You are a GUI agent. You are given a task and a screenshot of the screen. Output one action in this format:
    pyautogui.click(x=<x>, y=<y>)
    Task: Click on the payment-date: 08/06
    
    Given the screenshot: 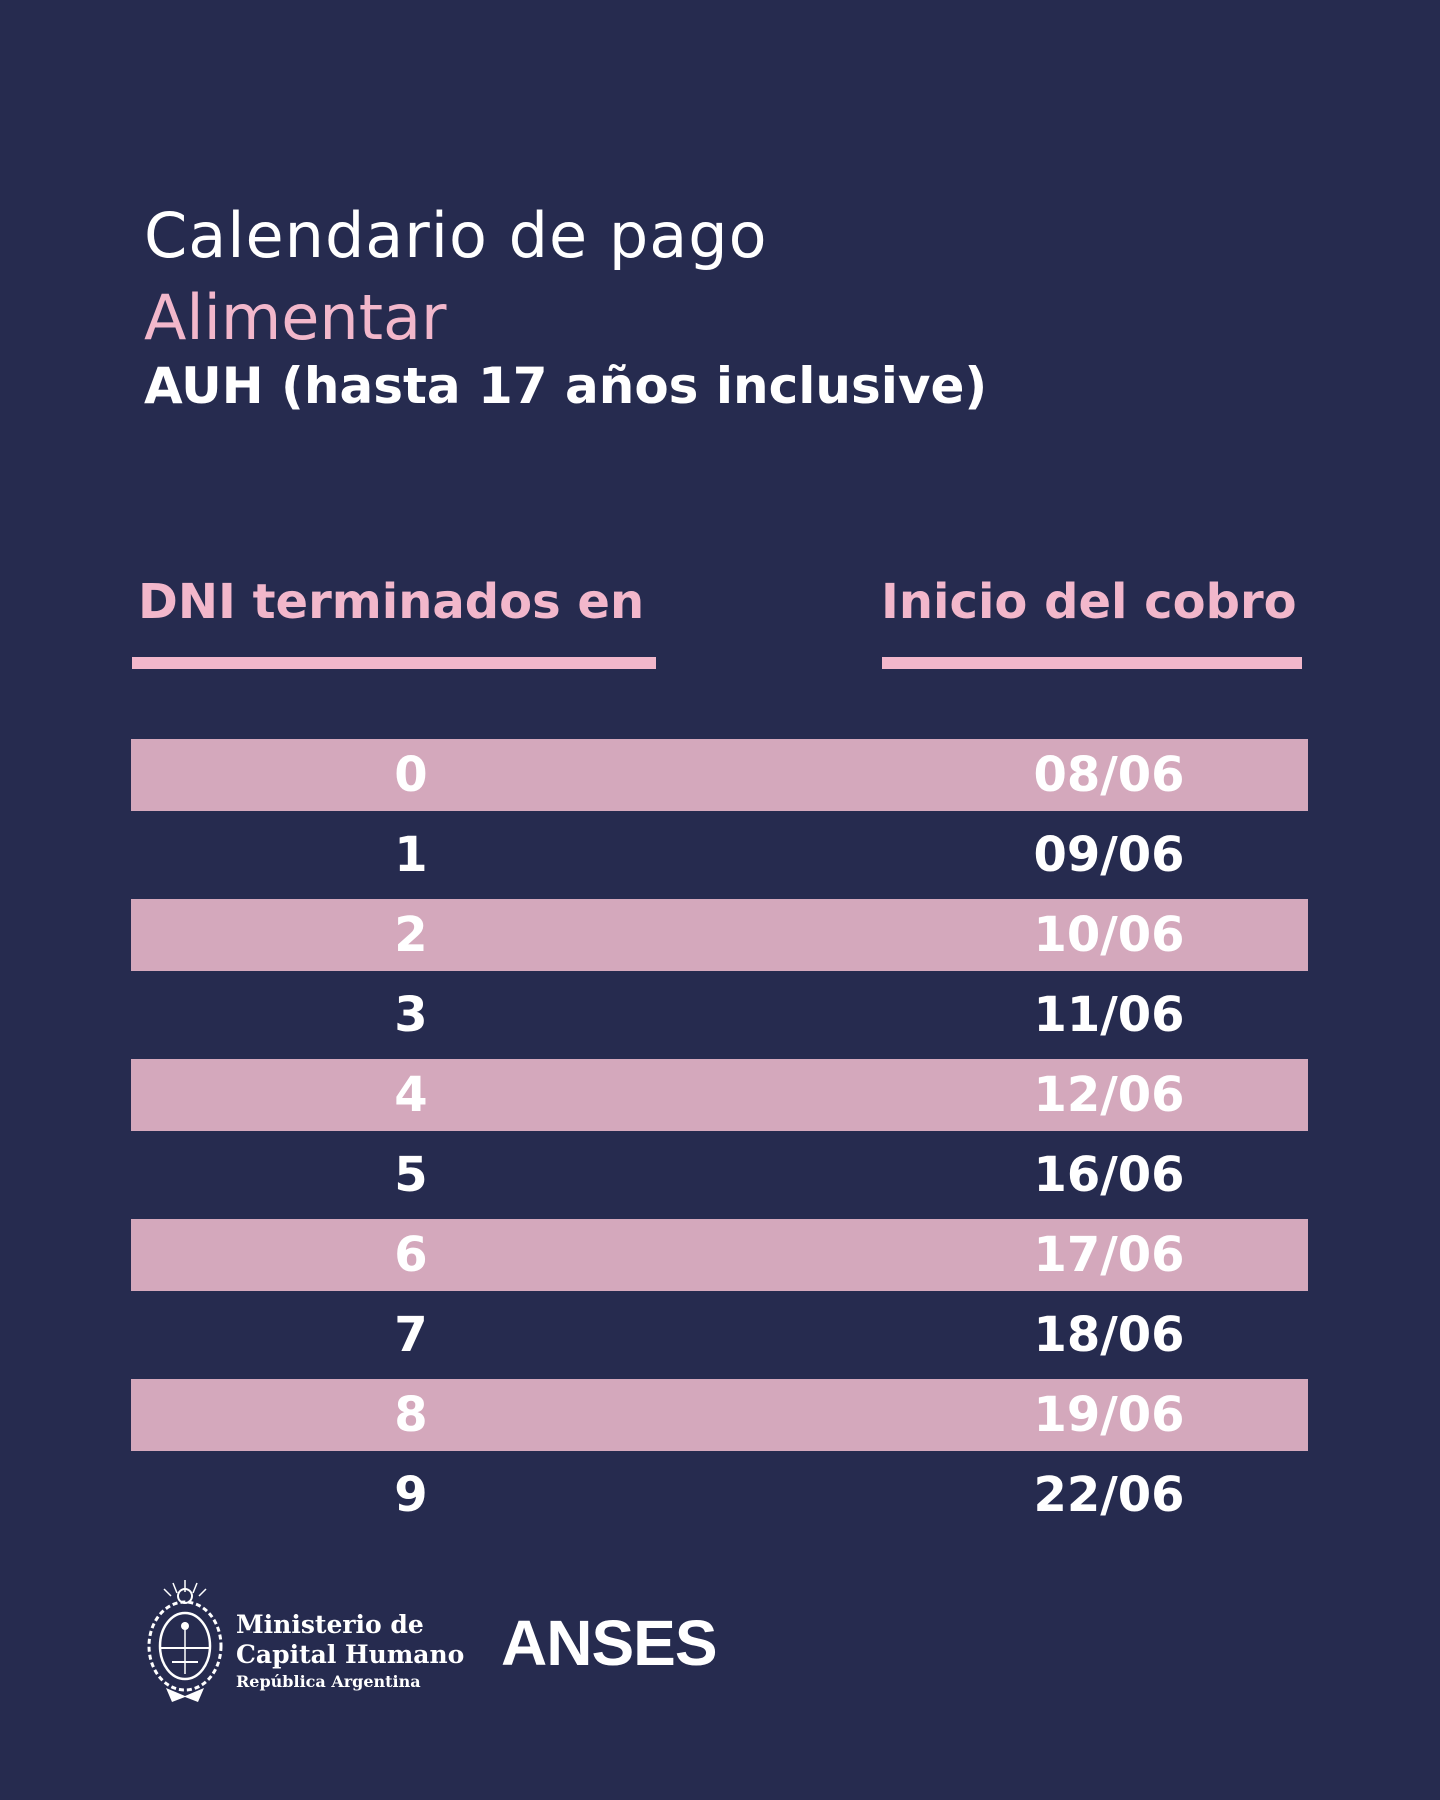 What is the action you would take?
    pyautogui.click(x=1109, y=775)
    